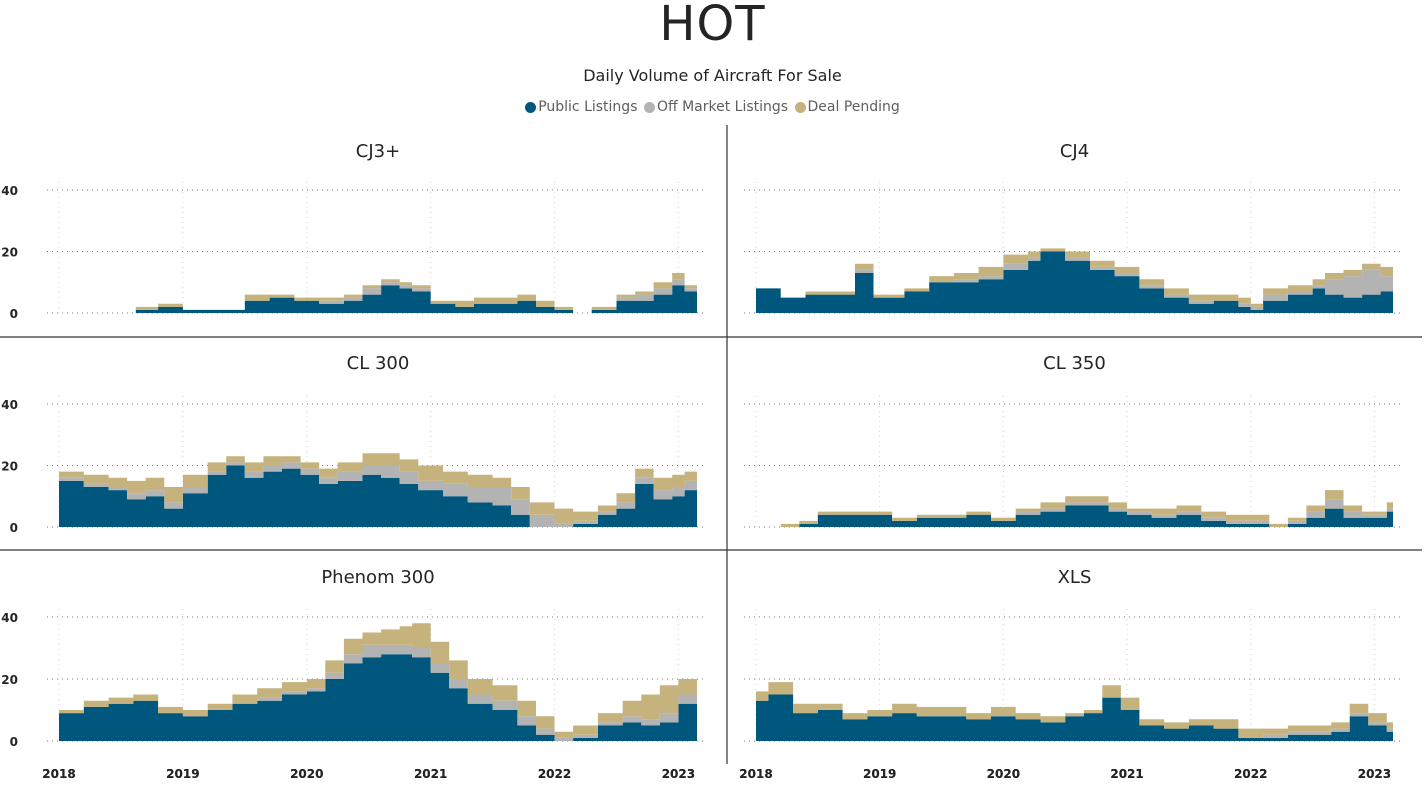 The width and height of the screenshot is (1425, 792). What do you see at coordinates (800, 107) in the screenshot?
I see `legend-dot-deal-pending` at bounding box center [800, 107].